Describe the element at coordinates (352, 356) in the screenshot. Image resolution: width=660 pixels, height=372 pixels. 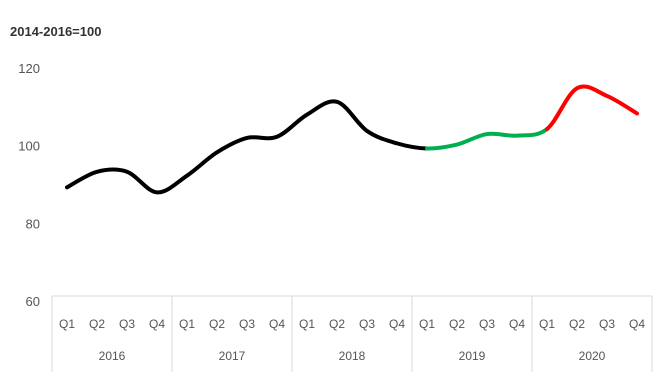
I see `year-label: 2018` at that location.